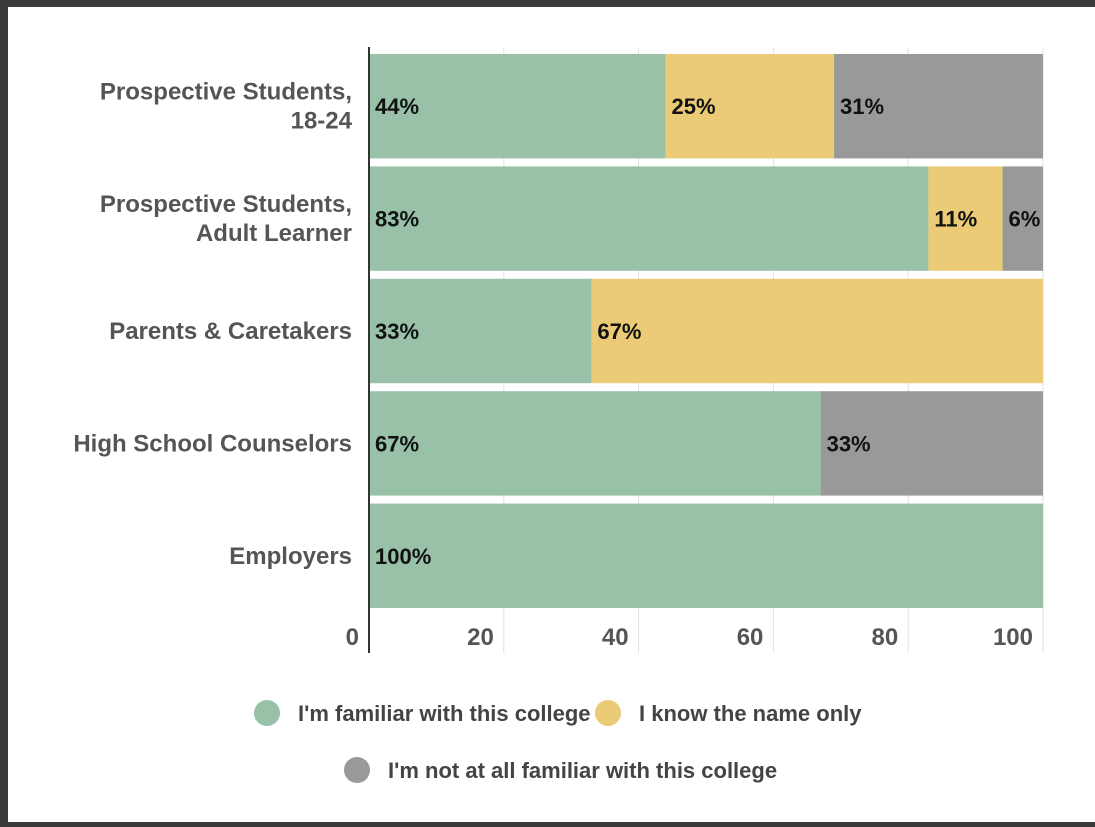 The image size is (1095, 827). What do you see at coordinates (230, 331) in the screenshot?
I see `category-label-2-0: Parents & Caretakers` at bounding box center [230, 331].